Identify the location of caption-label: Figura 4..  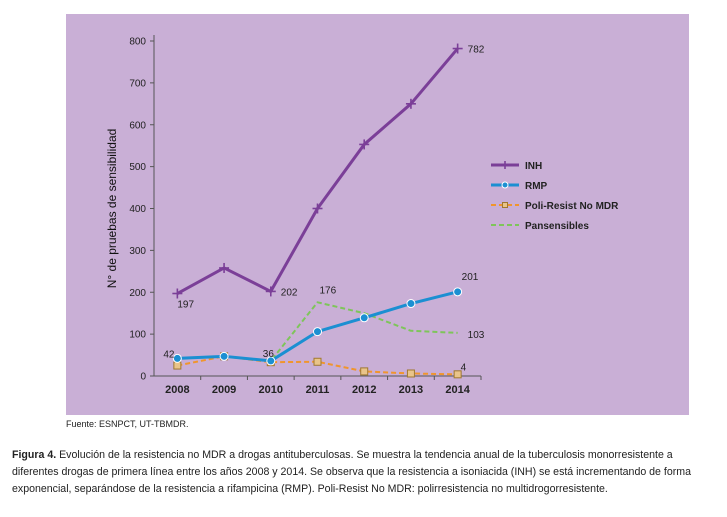
(34, 455).